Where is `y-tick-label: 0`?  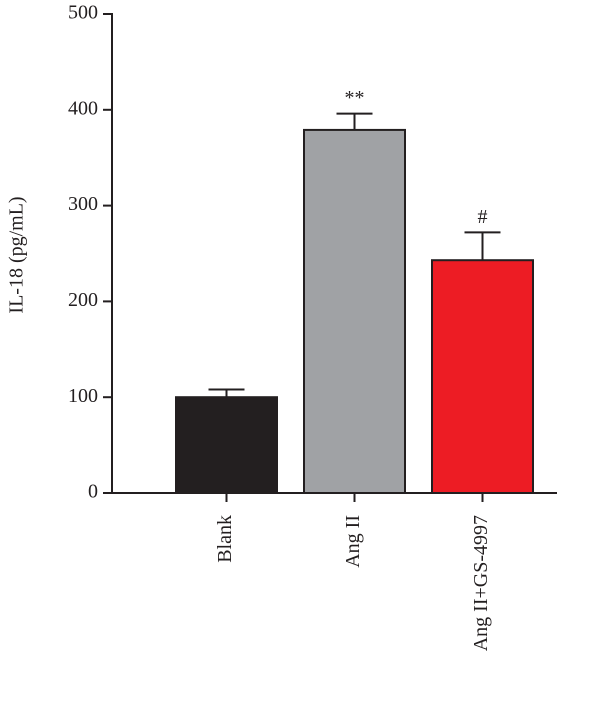
y-tick-label: 0 is located at coordinates (93, 492).